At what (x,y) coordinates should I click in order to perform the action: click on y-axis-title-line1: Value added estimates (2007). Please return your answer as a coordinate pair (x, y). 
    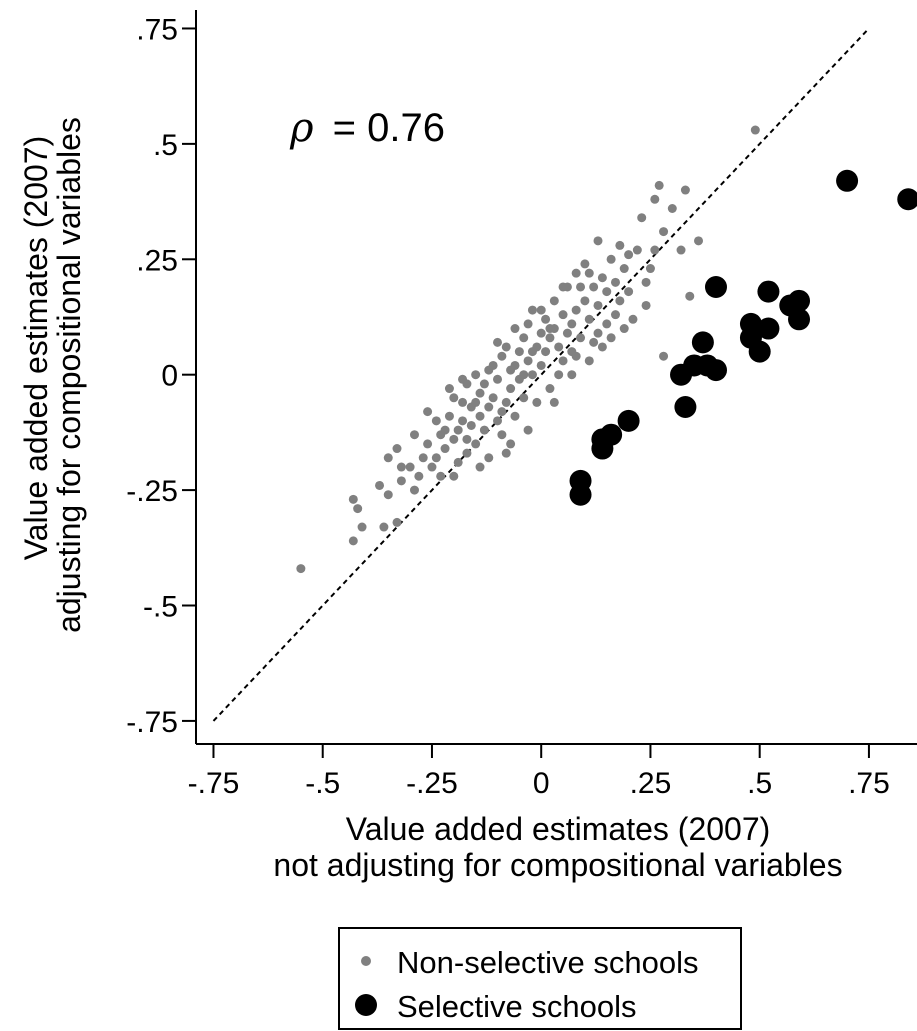
    Looking at the image, I should click on (36, 348).